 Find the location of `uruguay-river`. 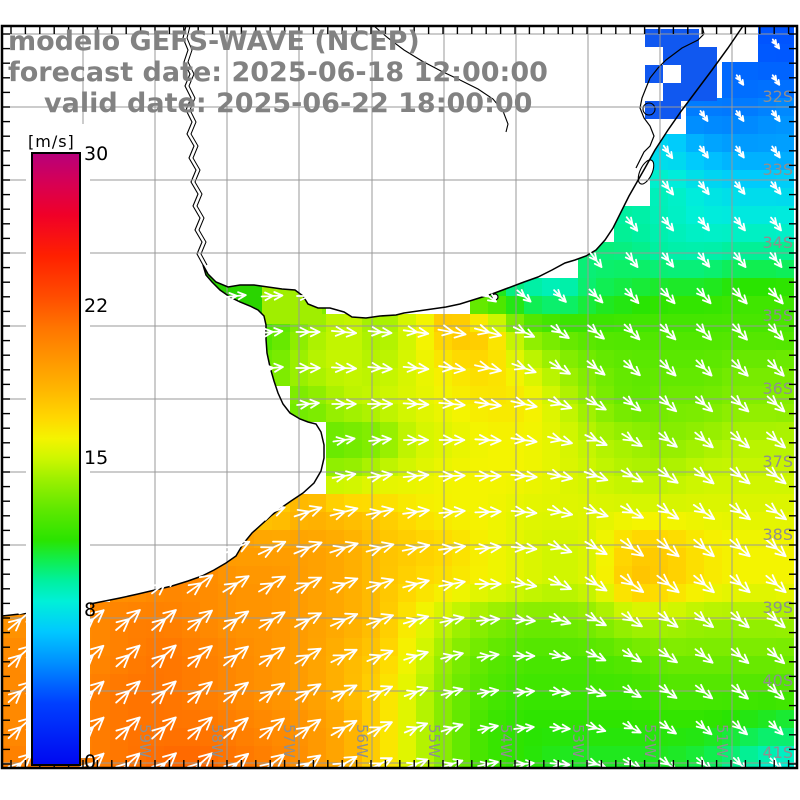

uruguay-river is located at coordinates (193, 146).